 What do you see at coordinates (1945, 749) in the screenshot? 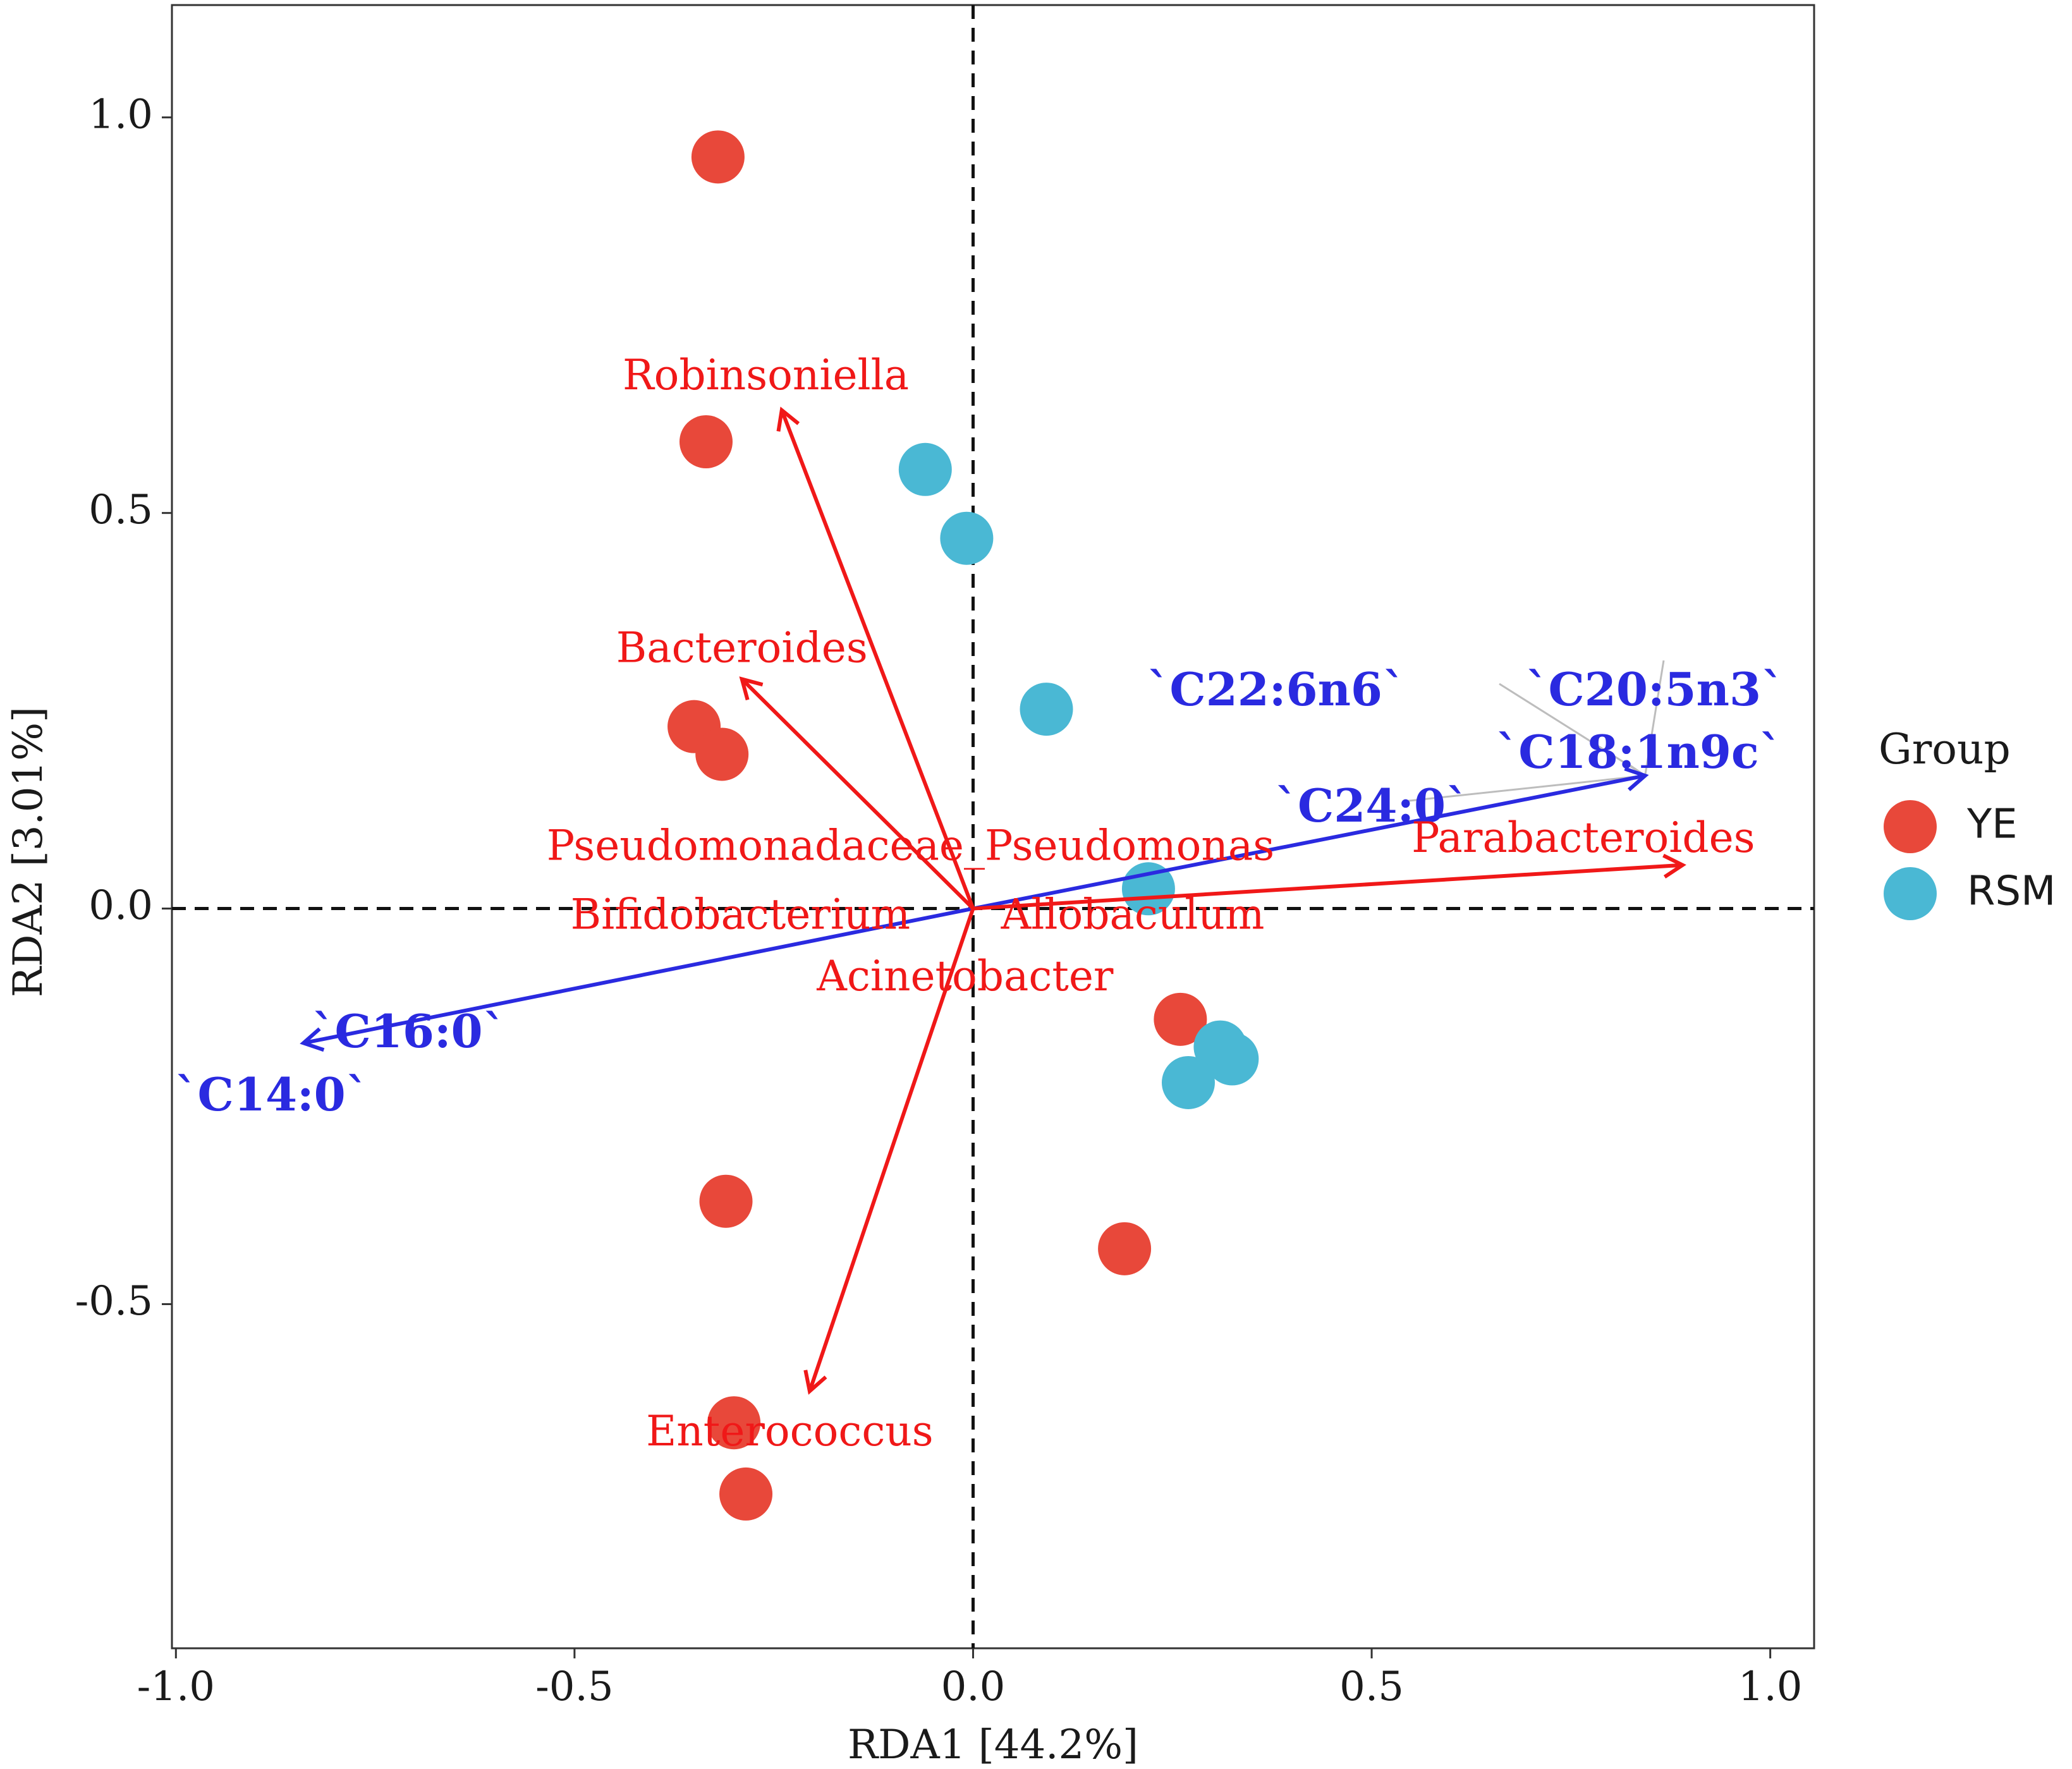
I see `legend-title: Group` at bounding box center [1945, 749].